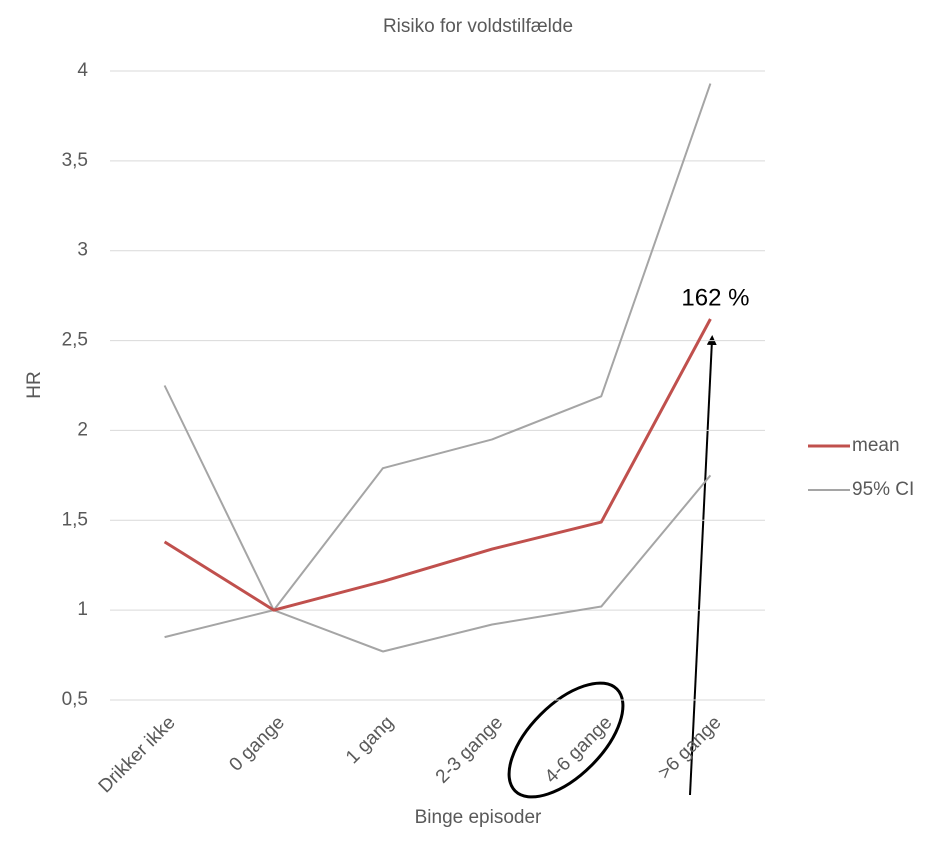 Image resolution: width=949 pixels, height=860 pixels. What do you see at coordinates (883, 489) in the screenshot?
I see `legend-label: 95% CI` at bounding box center [883, 489].